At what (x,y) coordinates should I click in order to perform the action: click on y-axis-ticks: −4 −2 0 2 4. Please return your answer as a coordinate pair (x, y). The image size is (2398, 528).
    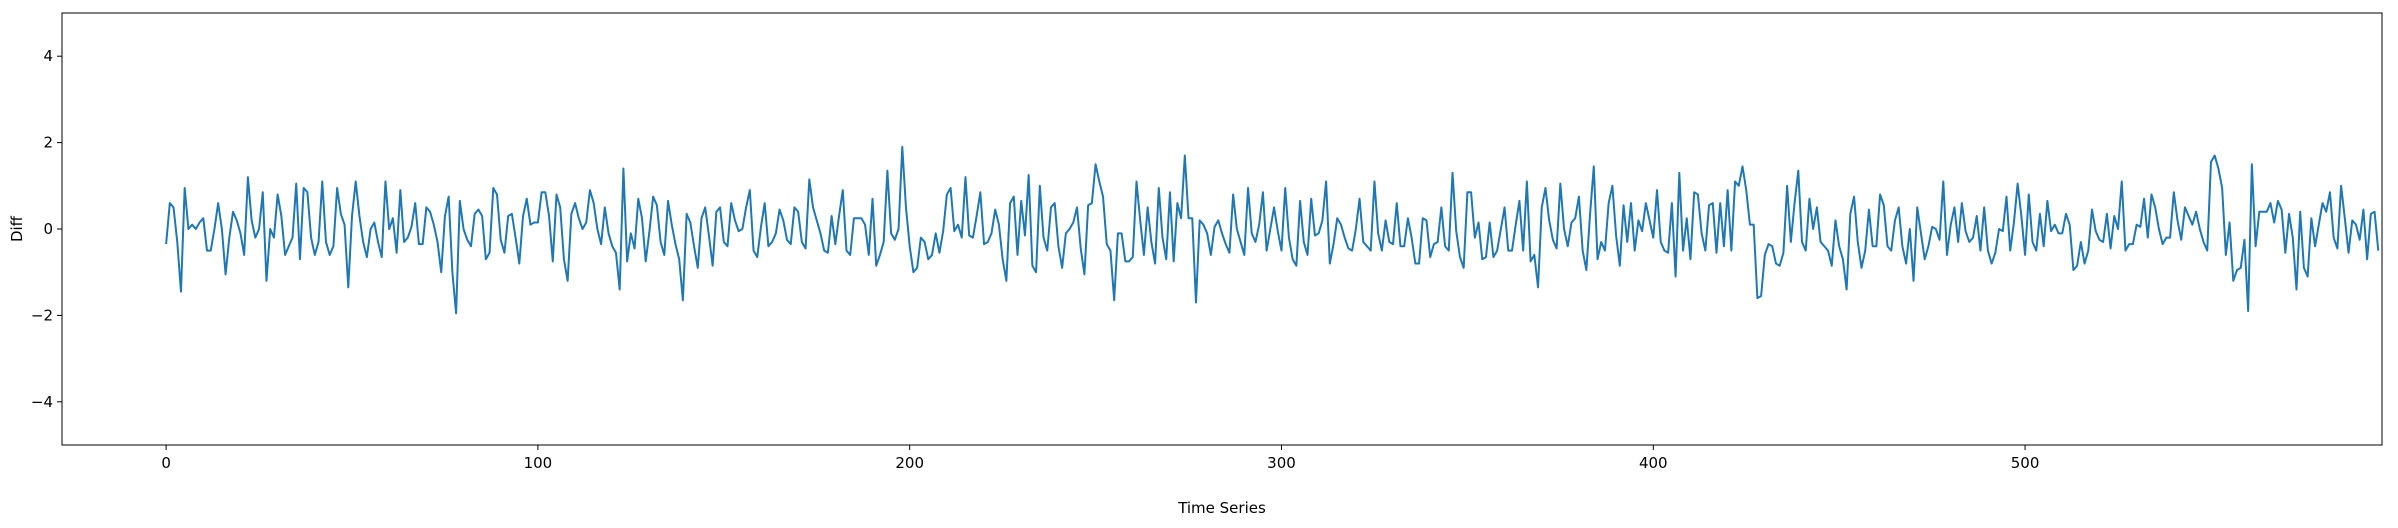
    Looking at the image, I should click on (46, 229).